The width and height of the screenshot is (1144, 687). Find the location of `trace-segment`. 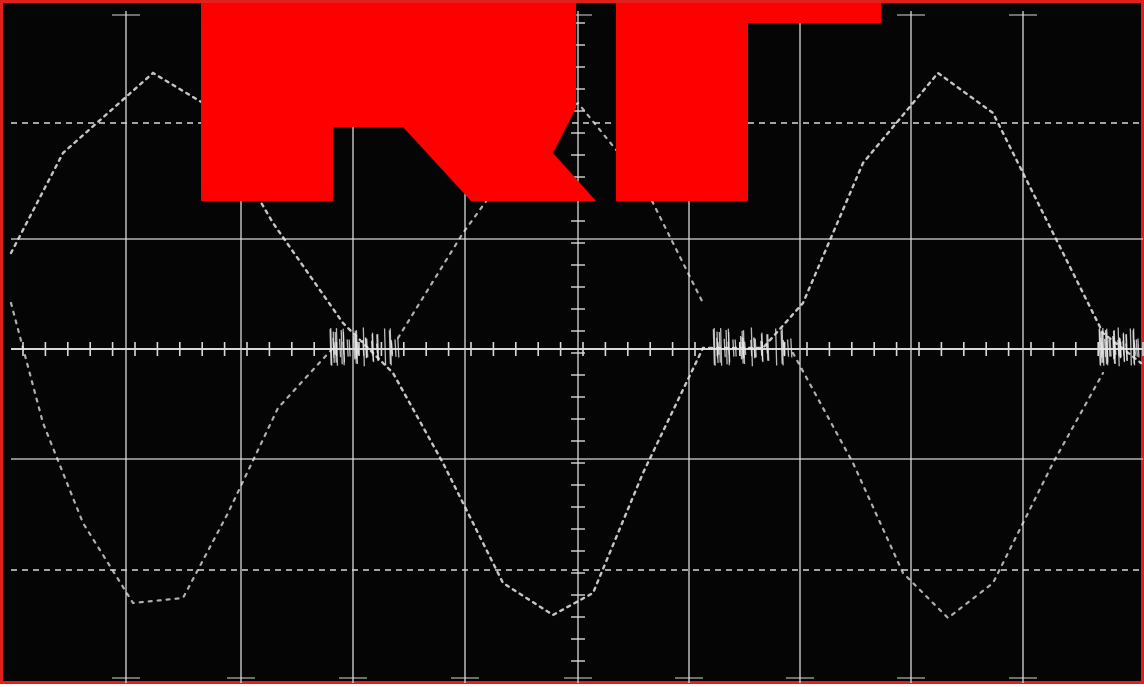

trace-segment is located at coordinates (948, 485).